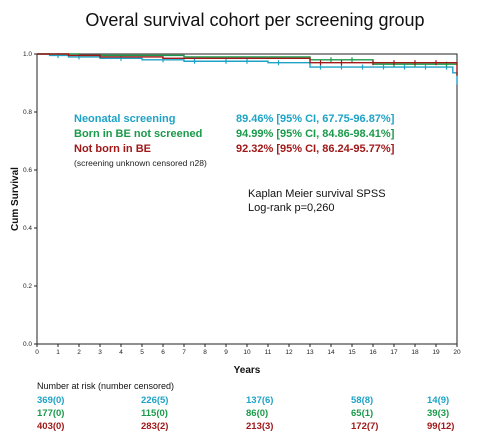  Describe the element at coordinates (163, 352) in the screenshot. I see `x-tick-label: 6` at that location.